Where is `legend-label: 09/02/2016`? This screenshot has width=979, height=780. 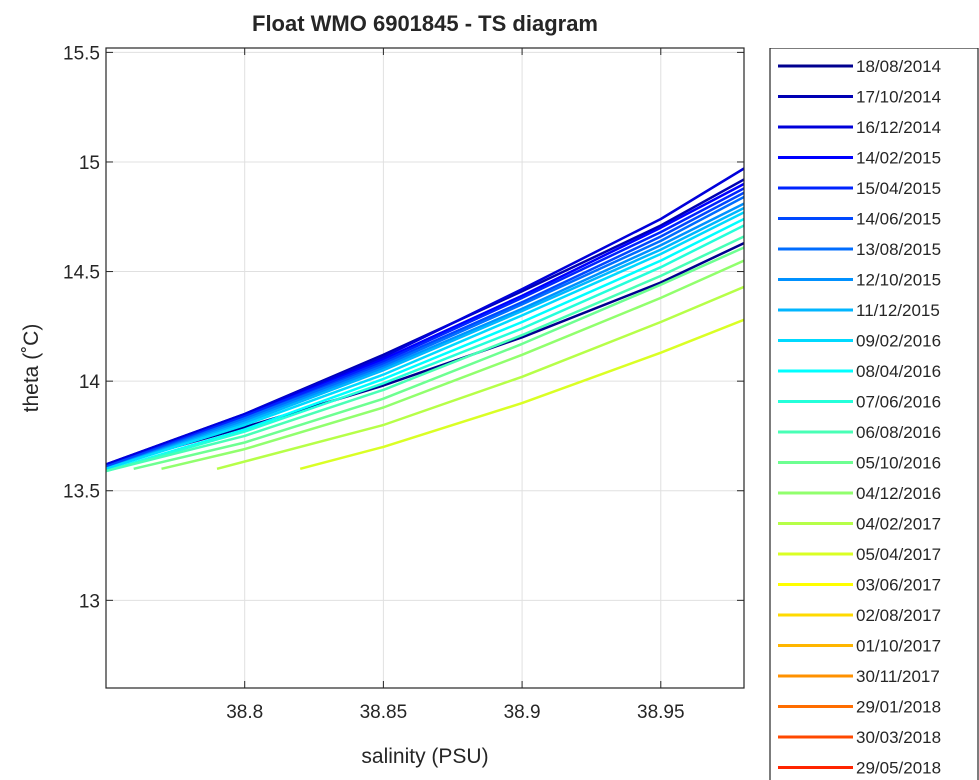 legend-label: 09/02/2016 is located at coordinates (898, 341).